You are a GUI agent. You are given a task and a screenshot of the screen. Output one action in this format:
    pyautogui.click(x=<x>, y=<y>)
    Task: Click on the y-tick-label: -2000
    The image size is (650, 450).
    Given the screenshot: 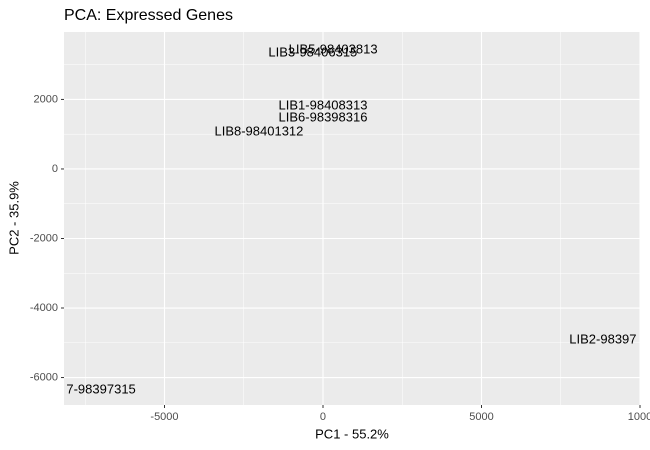 What is the action you would take?
    pyautogui.click(x=44, y=238)
    